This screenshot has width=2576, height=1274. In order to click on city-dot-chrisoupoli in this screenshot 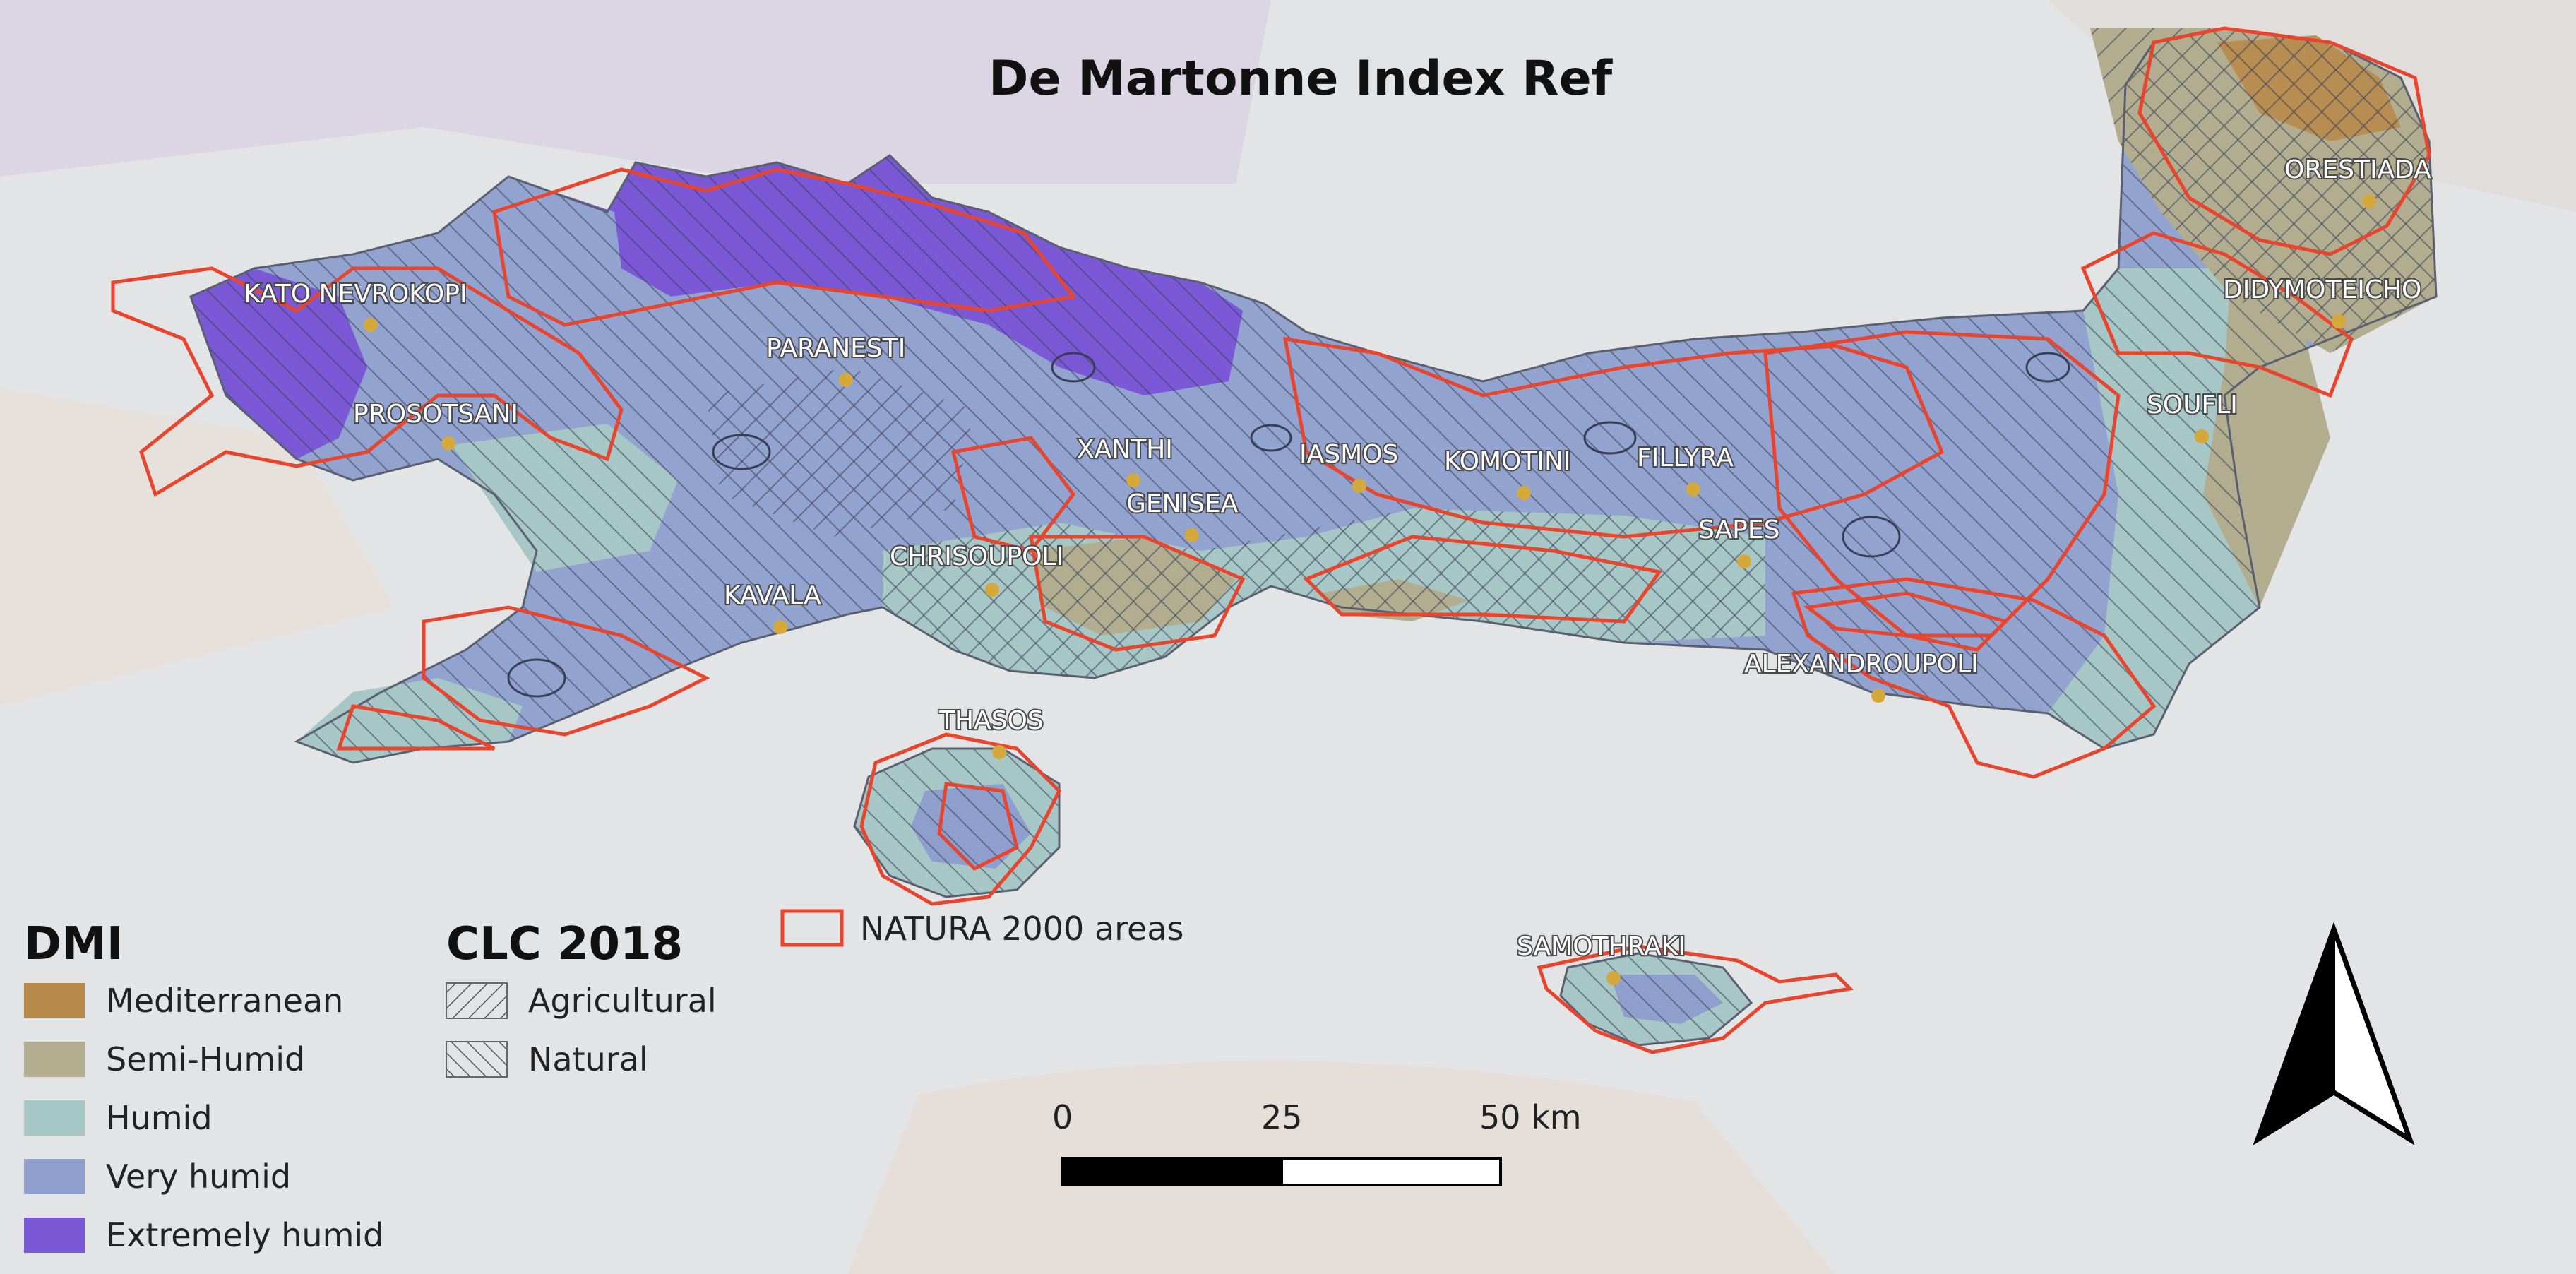, I will do `click(992, 590)`.